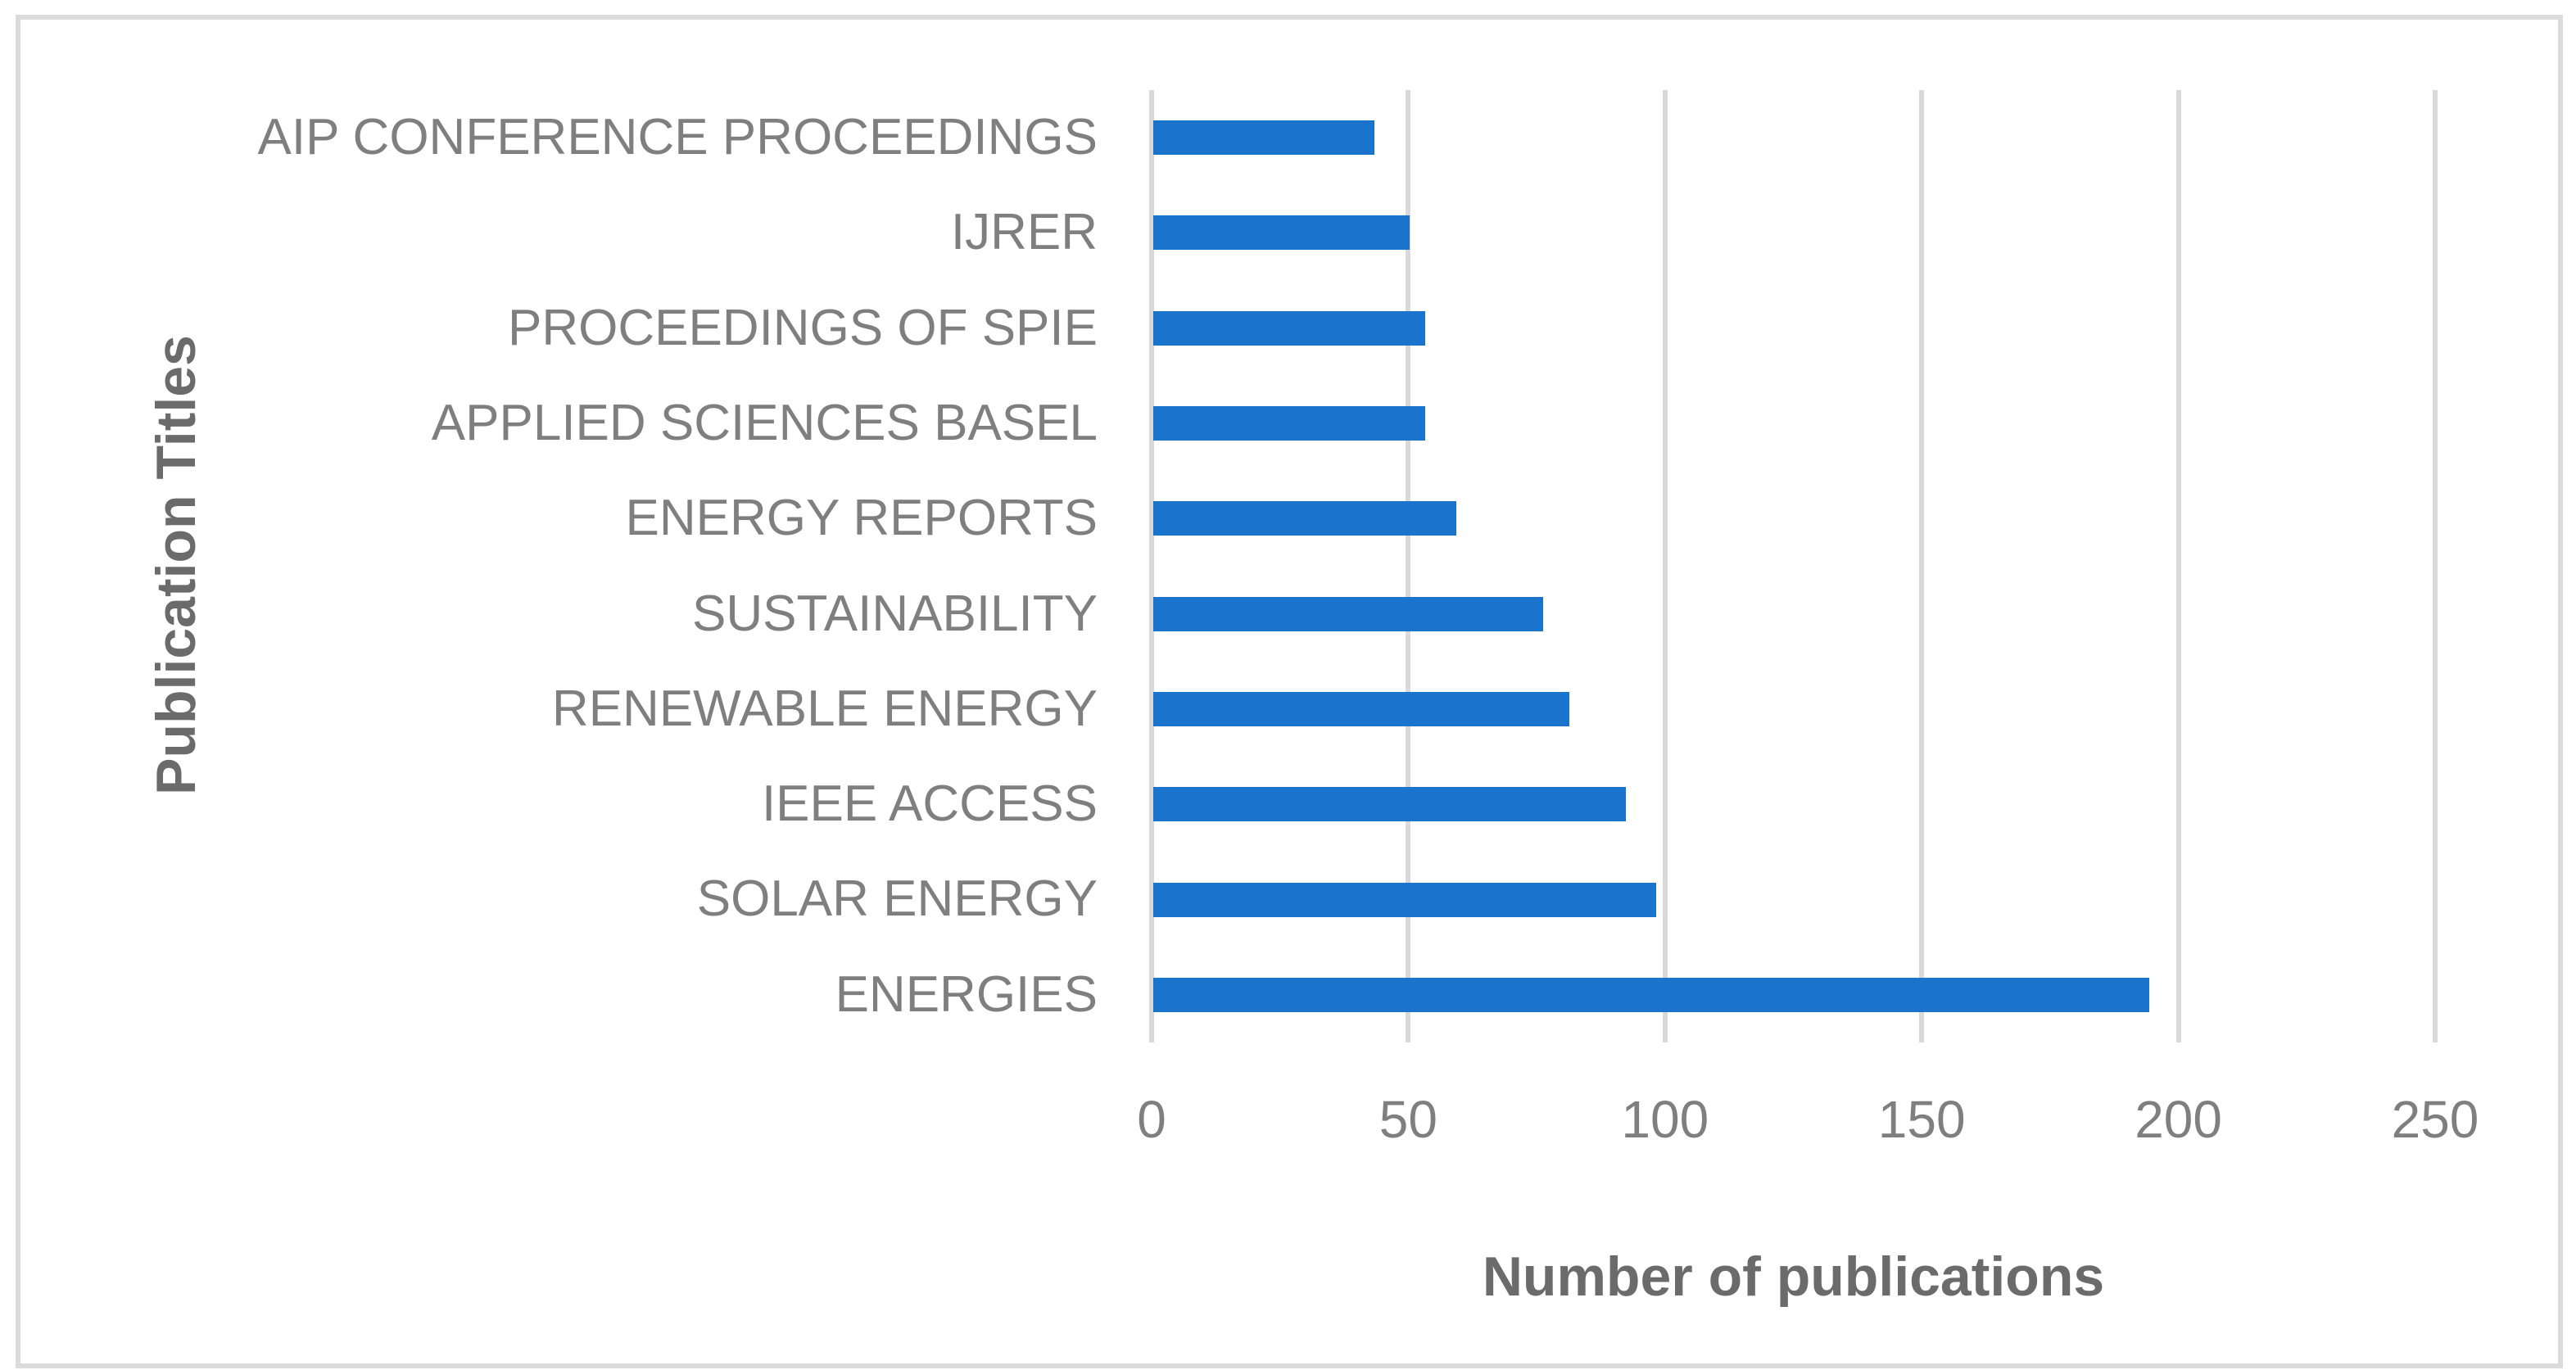 The height and width of the screenshot is (1370, 2576). What do you see at coordinates (1263, 138) in the screenshot?
I see `bar-aip-conference-proceedings` at bounding box center [1263, 138].